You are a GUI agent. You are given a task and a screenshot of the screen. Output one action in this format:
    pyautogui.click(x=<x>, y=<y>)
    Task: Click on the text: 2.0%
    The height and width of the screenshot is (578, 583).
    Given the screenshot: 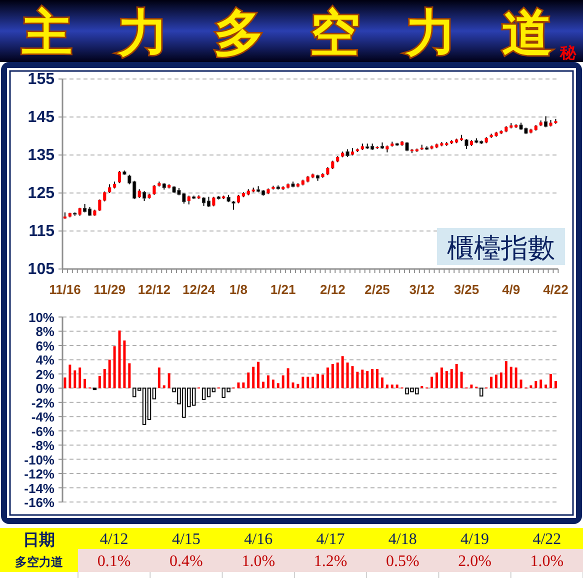 What is the action you would take?
    pyautogui.click(x=475, y=561)
    